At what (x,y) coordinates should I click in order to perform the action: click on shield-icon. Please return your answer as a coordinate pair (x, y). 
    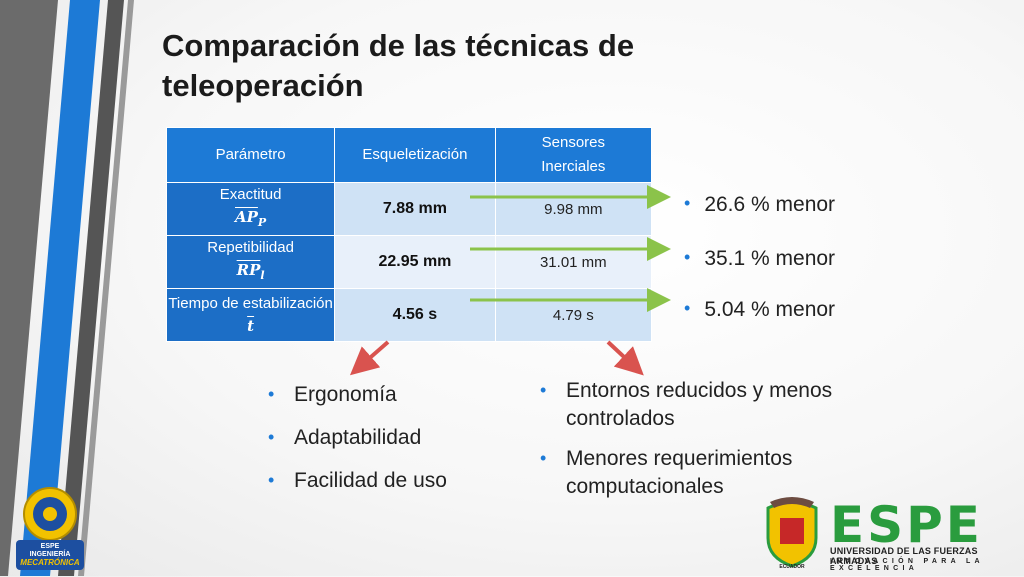
    Looking at the image, I should click on (792, 532).